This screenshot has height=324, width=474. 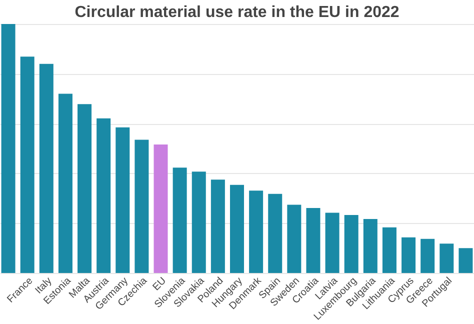 What do you see at coordinates (237, 12) in the screenshot?
I see `chart-title: Circular material use rate in the EU in 2022` at bounding box center [237, 12].